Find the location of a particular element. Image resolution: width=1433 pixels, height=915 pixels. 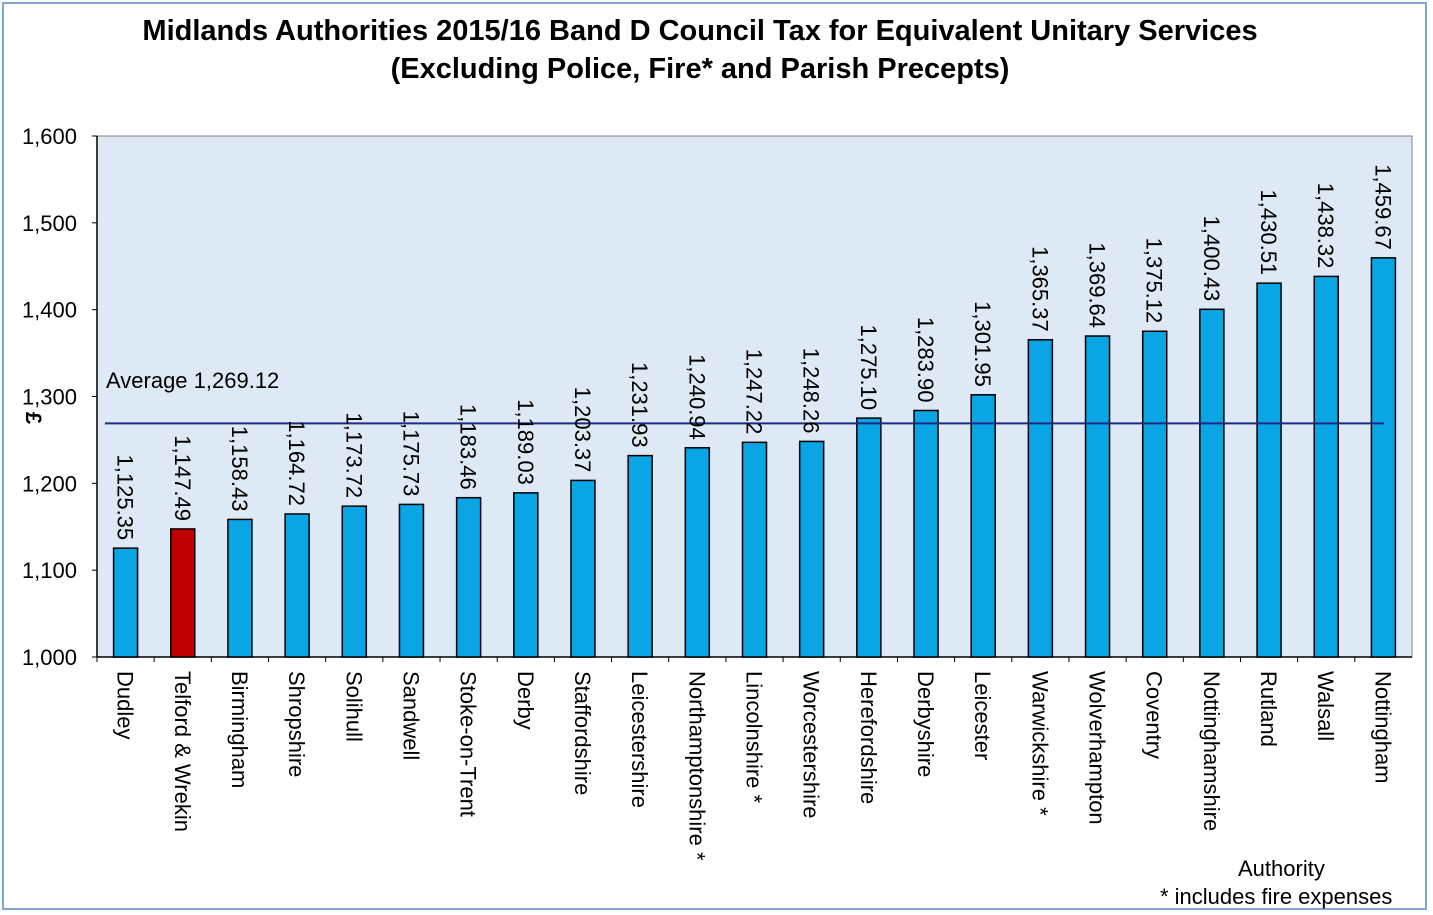

category-label: Coventry is located at coordinates (1154, 715).